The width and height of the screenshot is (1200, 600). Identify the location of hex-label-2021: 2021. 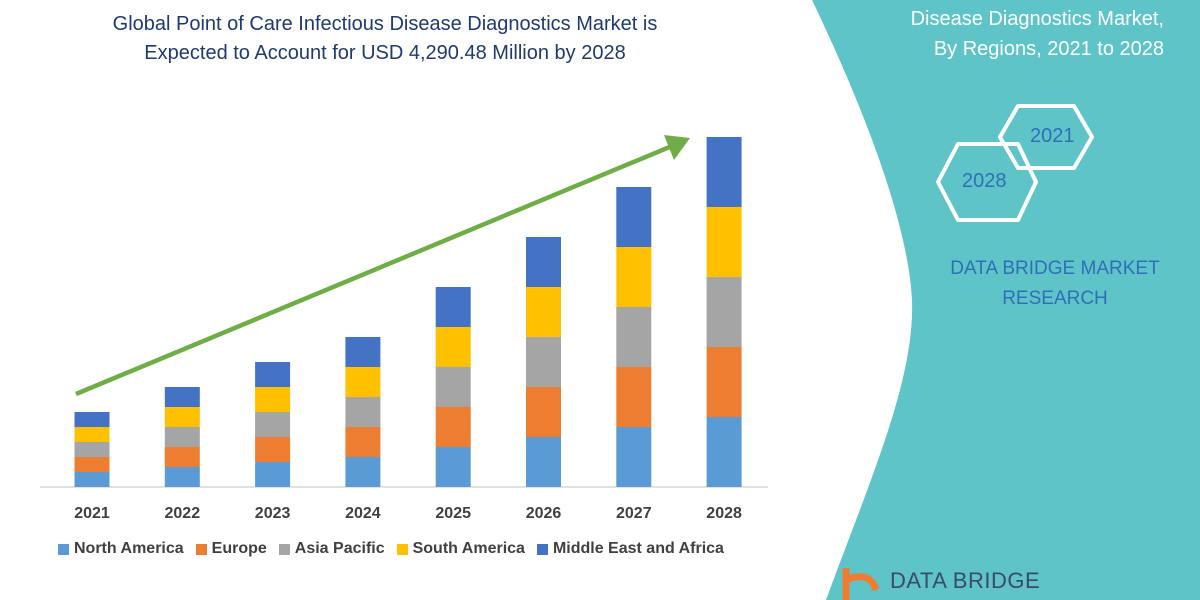
(1052, 136).